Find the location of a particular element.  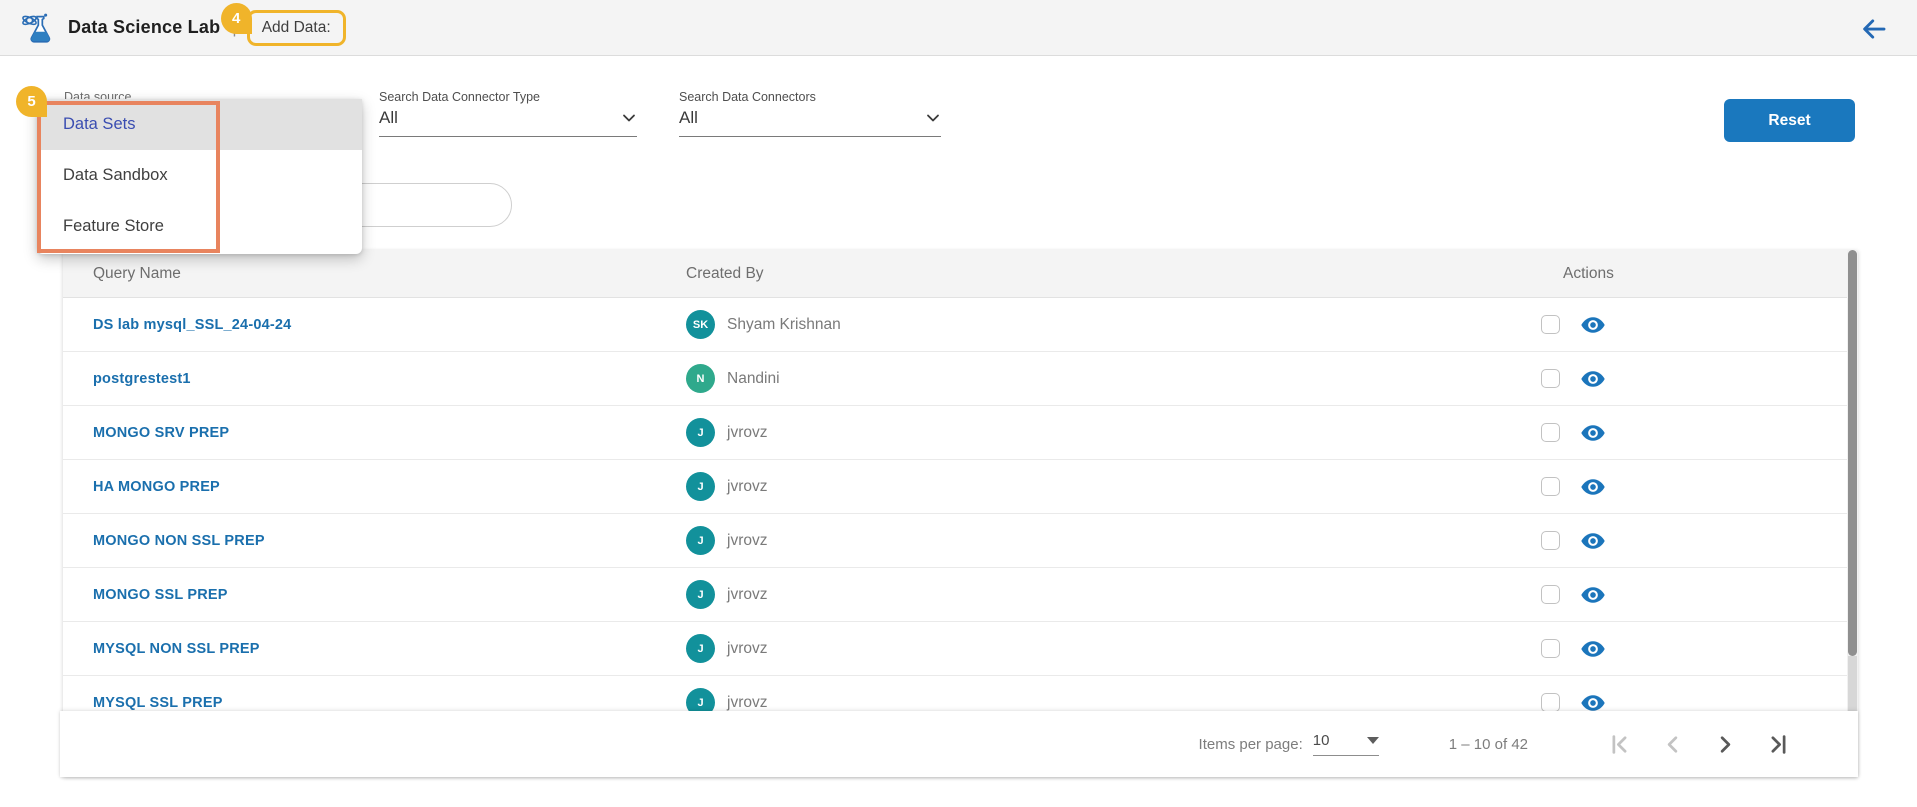

avatar: SK is located at coordinates (700, 324).